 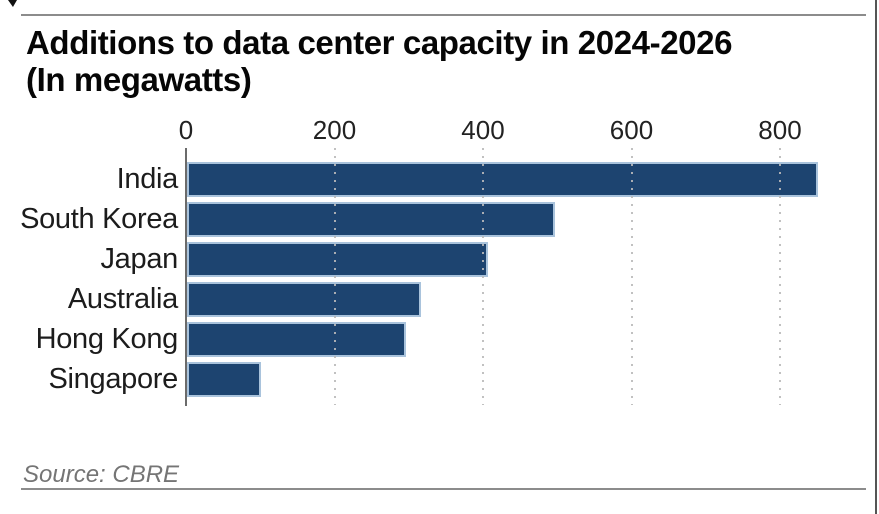 I want to click on stray-glyph-fragment, so click(x=12, y=3).